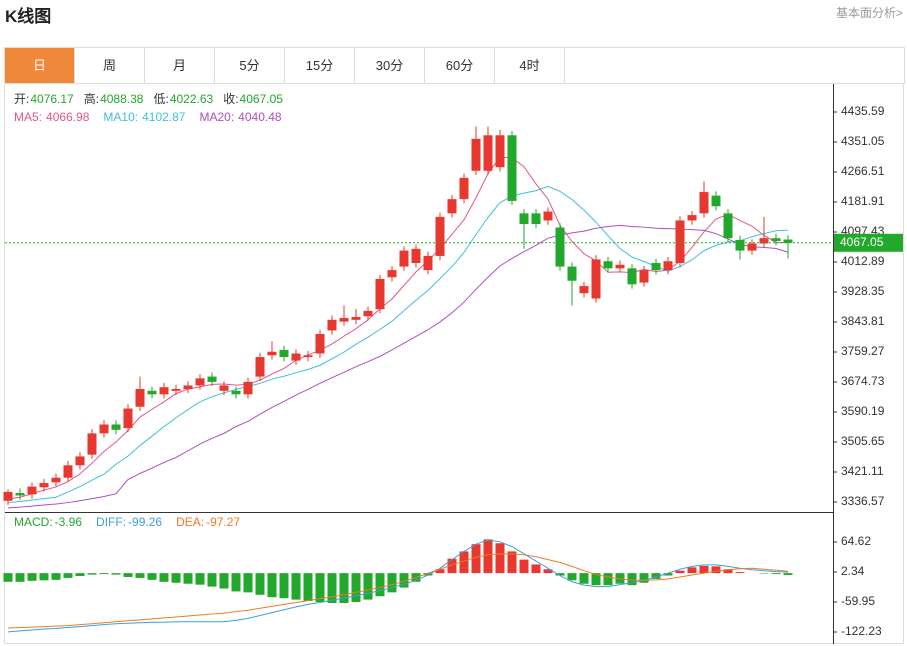 Image resolution: width=907 pixels, height=646 pixels. What do you see at coordinates (110, 65) in the screenshot?
I see `tab: 周` at bounding box center [110, 65].